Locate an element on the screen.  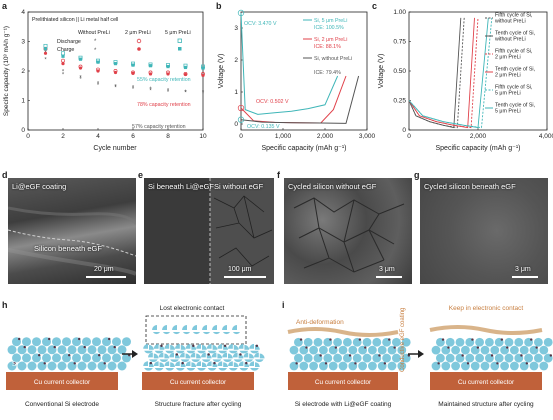
h-caption-right: Structure fracture after cycling is located at coordinates (198, 404).